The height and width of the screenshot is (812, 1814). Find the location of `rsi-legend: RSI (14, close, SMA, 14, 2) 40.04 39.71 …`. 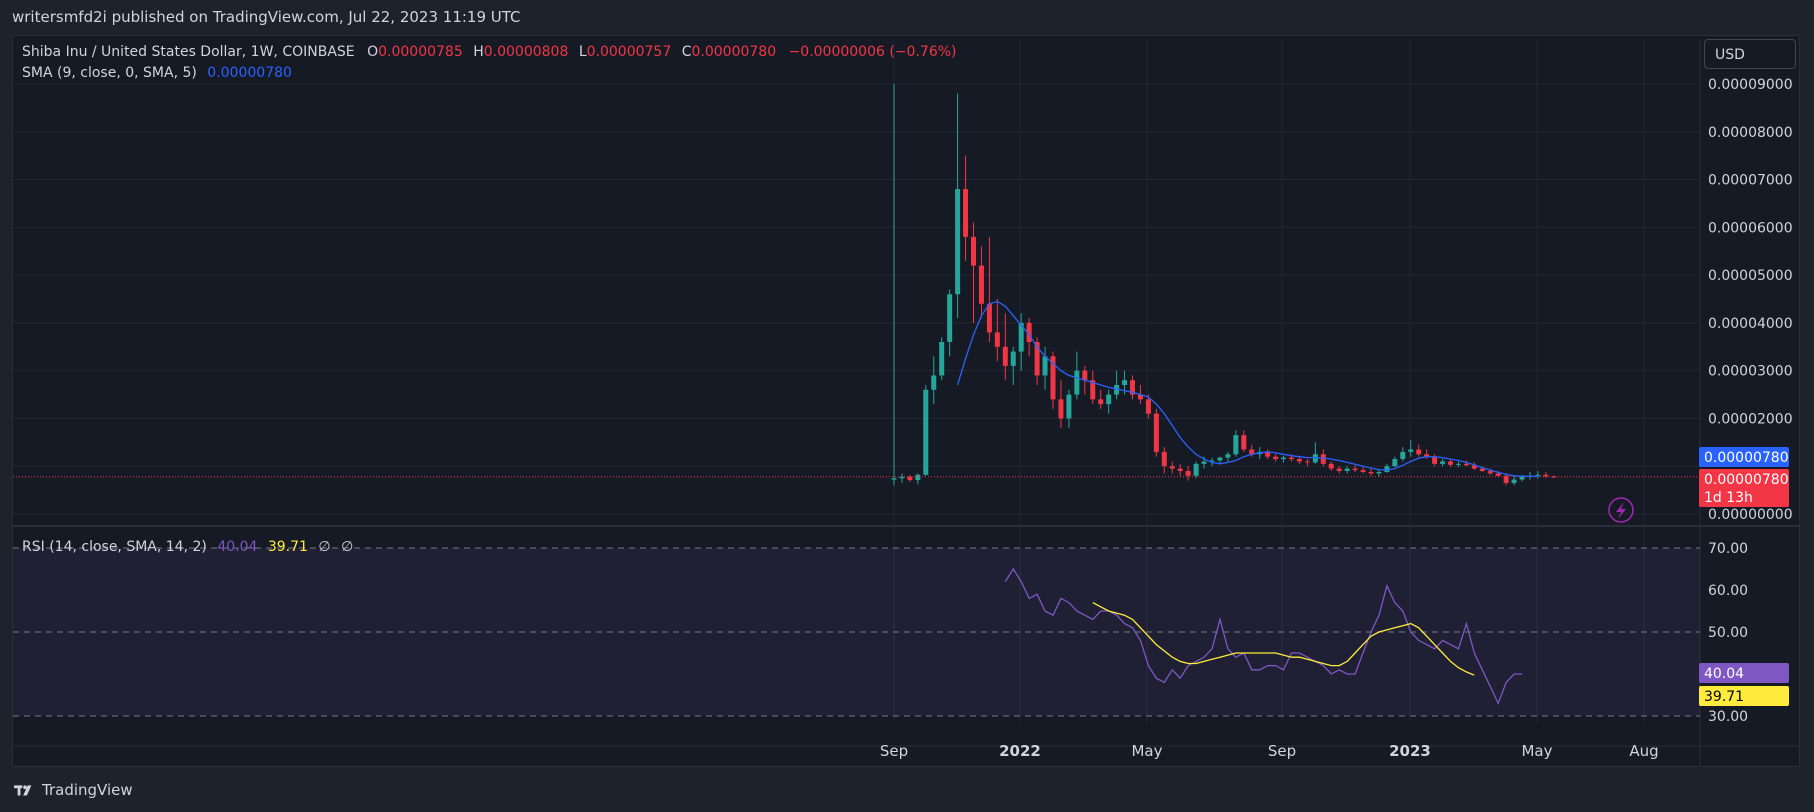

rsi-legend: RSI (14, close, SMA, 14, 2) 40.04 39.71 … is located at coordinates (187, 547).